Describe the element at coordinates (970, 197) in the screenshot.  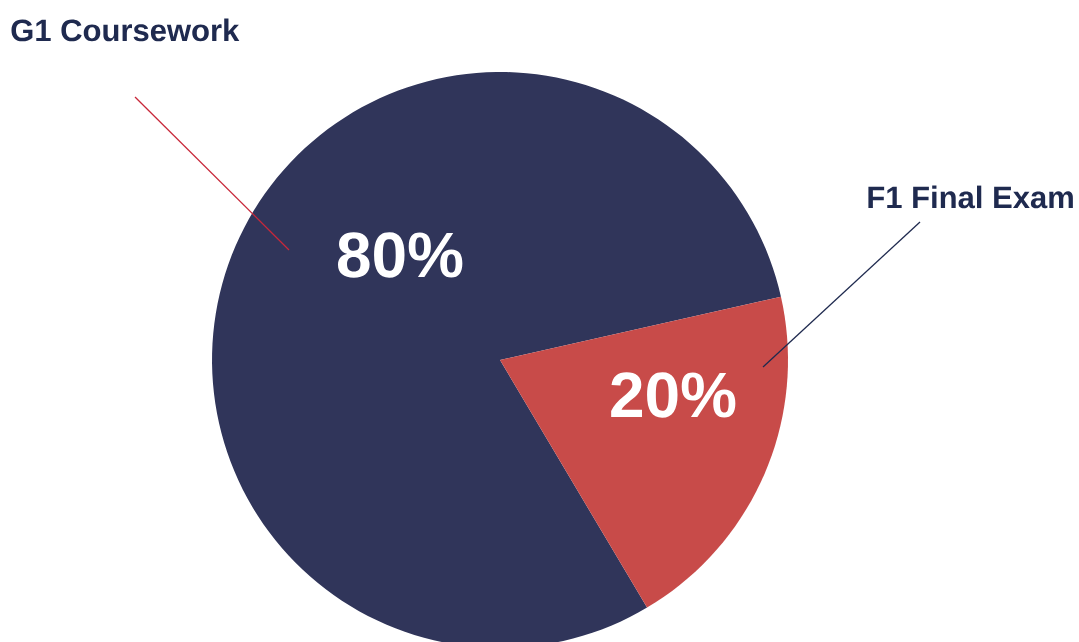
I see `slice-label: F1 Final Exam` at that location.